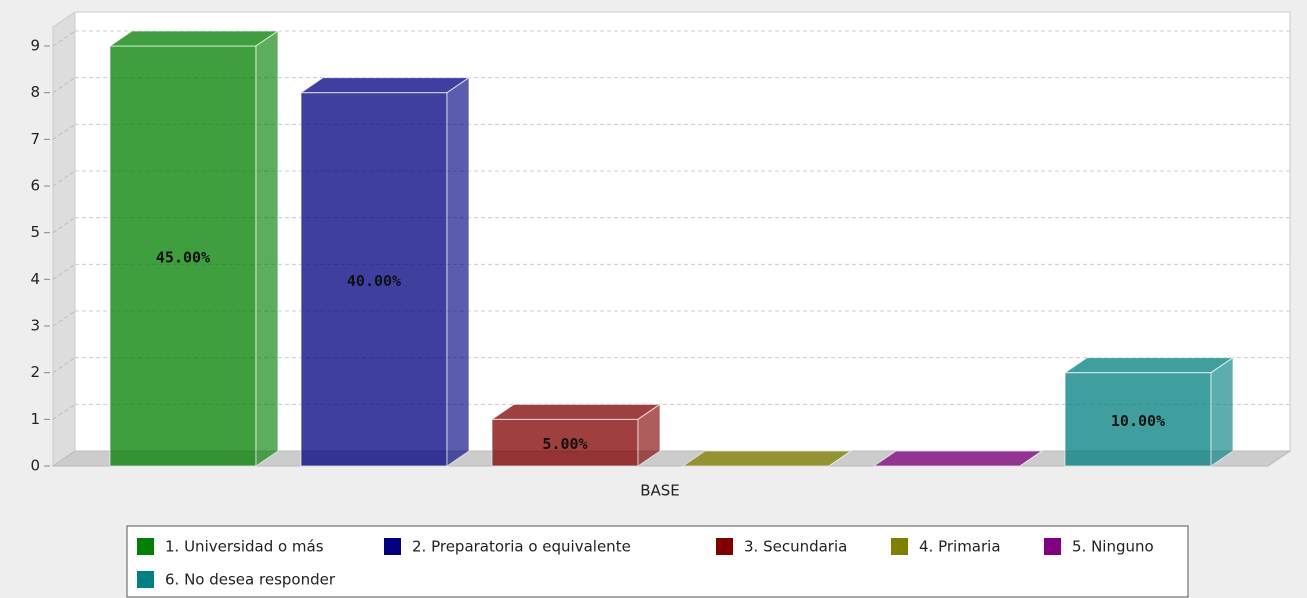 This screenshot has height=598, width=1307. I want to click on data-label: 10.00%, so click(1138, 421).